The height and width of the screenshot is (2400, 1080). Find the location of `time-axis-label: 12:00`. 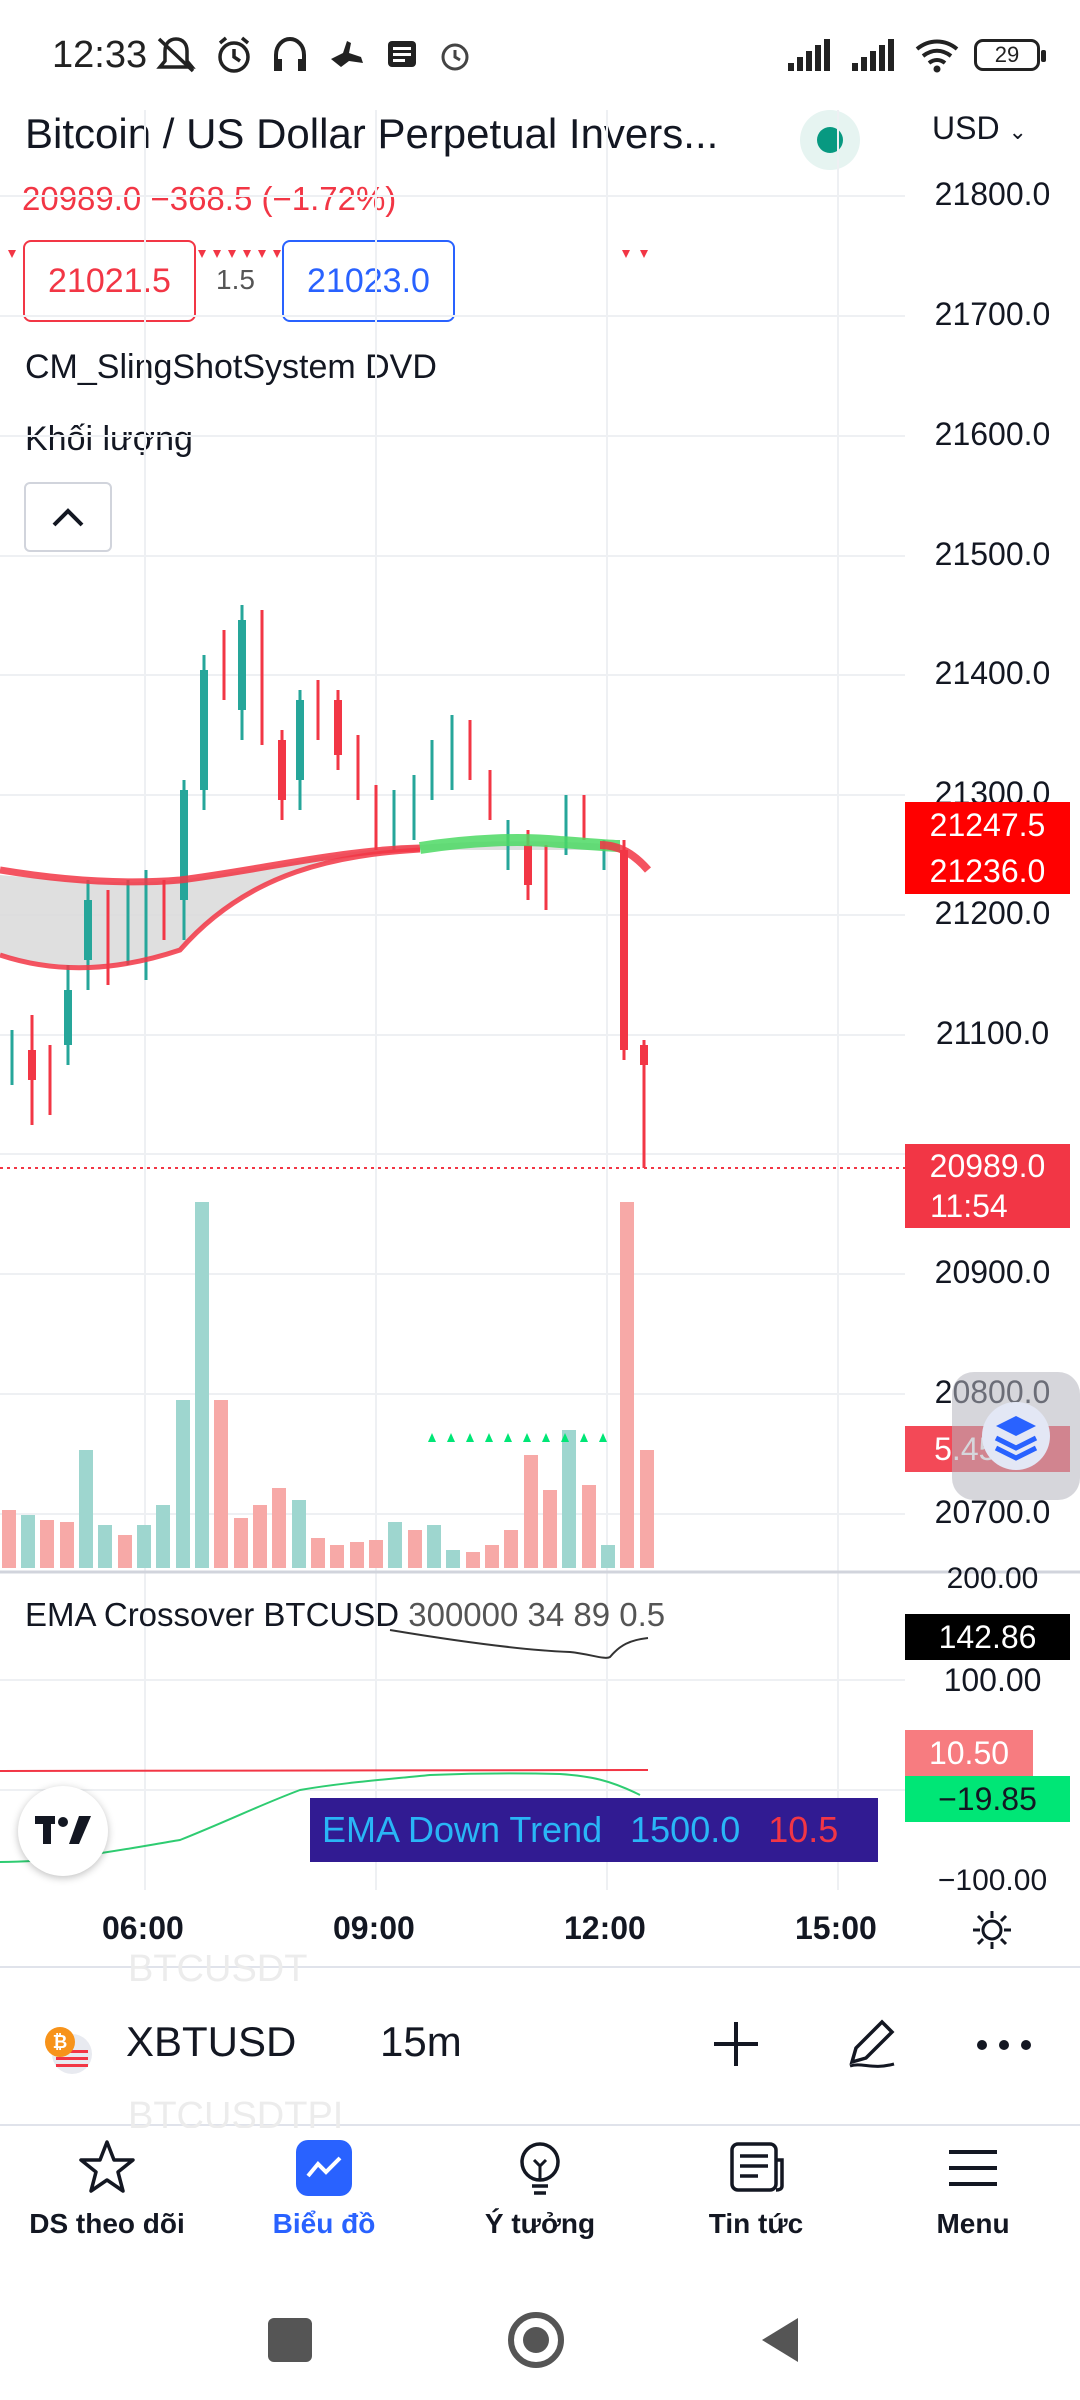

time-axis-label: 12:00 is located at coordinates (605, 1928).